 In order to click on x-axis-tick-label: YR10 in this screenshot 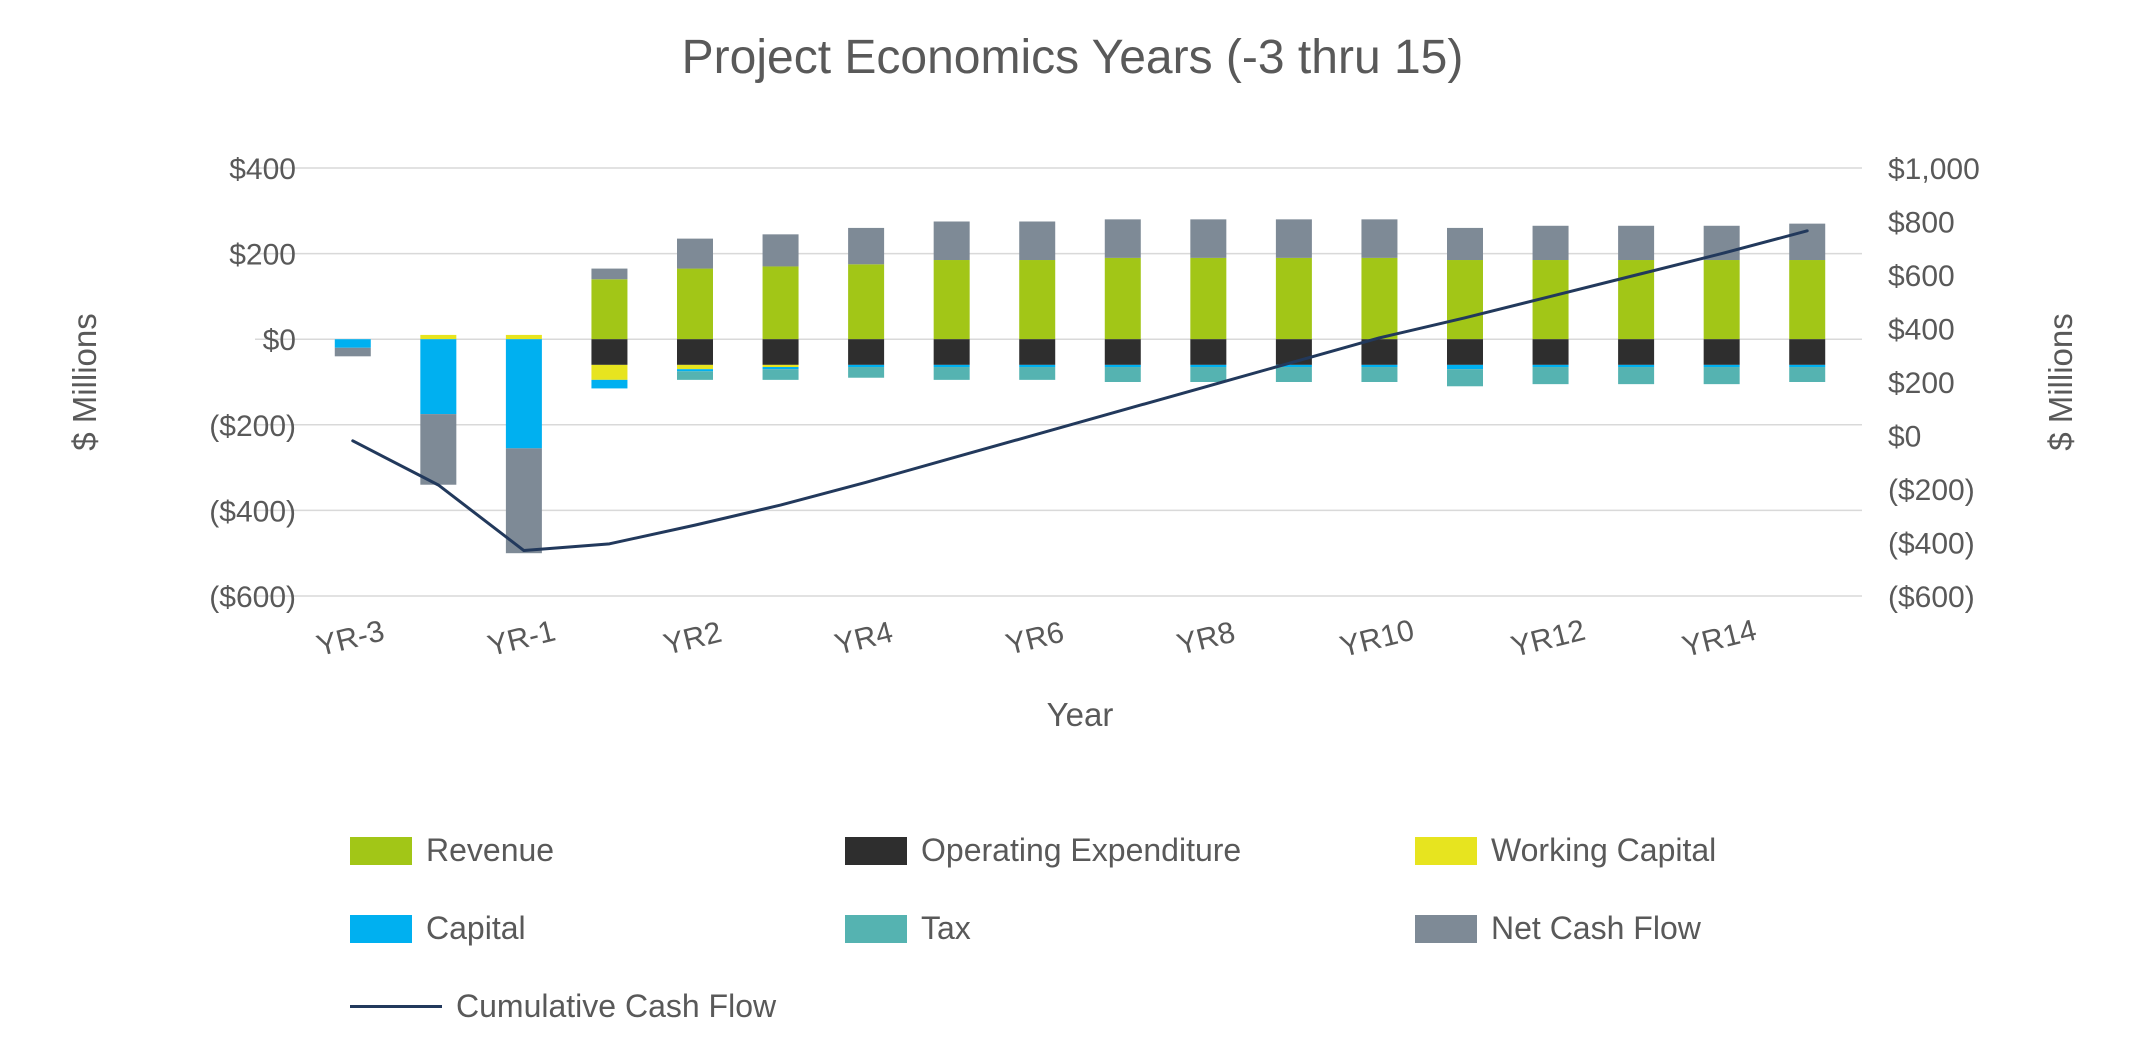, I will do `click(1377, 639)`.